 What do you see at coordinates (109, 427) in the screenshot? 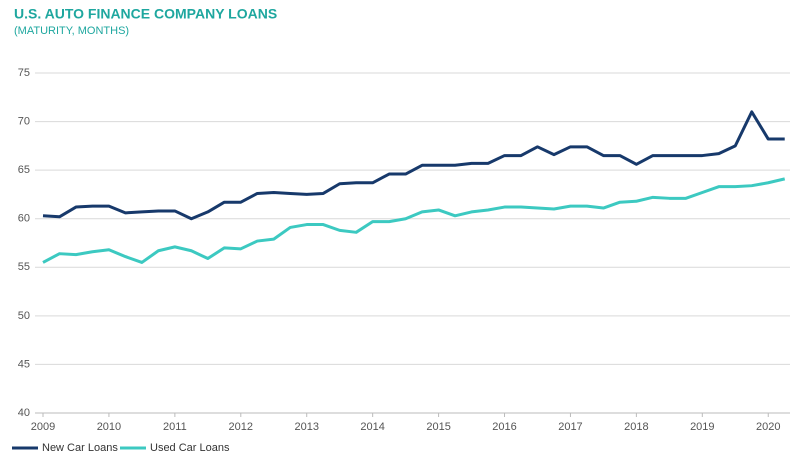
I see `x-tick-label: 2010` at bounding box center [109, 427].